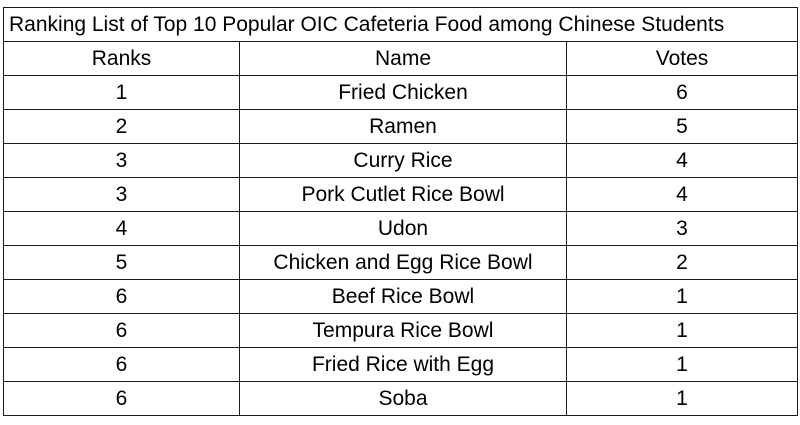 The image size is (800, 425). What do you see at coordinates (682, 228) in the screenshot?
I see `votes-cell: 3` at bounding box center [682, 228].